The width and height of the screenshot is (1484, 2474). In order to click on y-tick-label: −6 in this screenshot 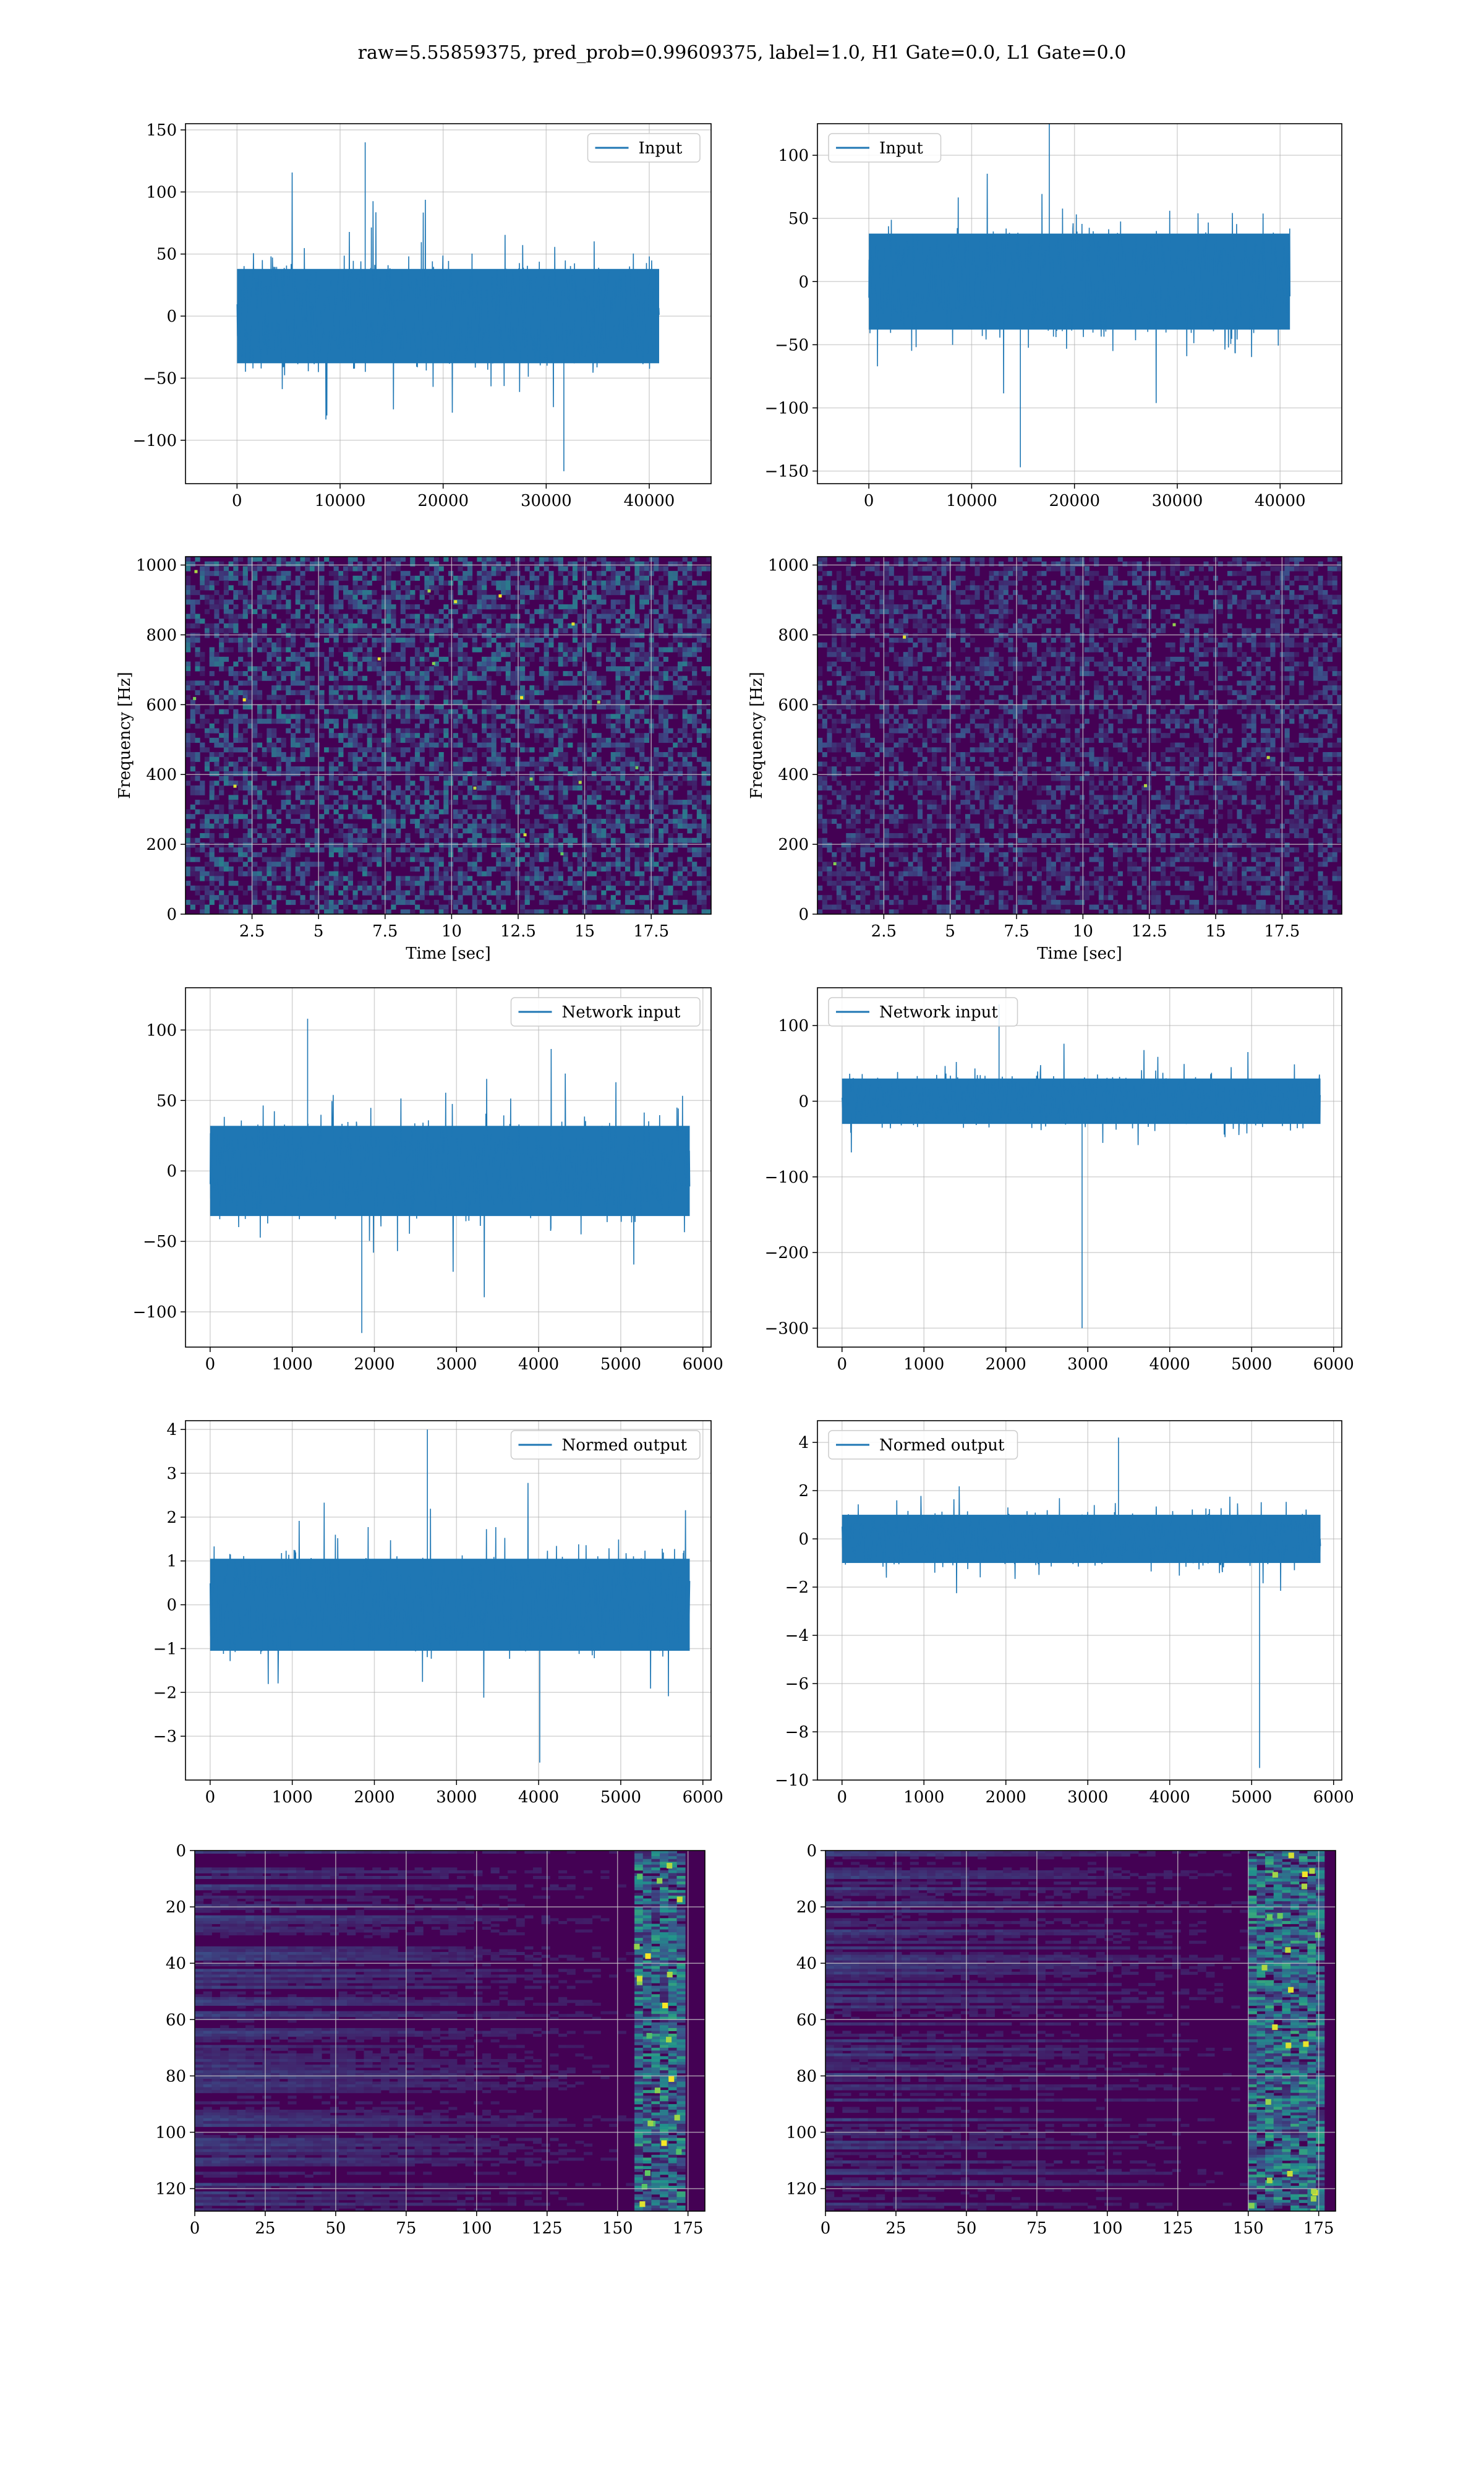, I will do `click(797, 1684)`.